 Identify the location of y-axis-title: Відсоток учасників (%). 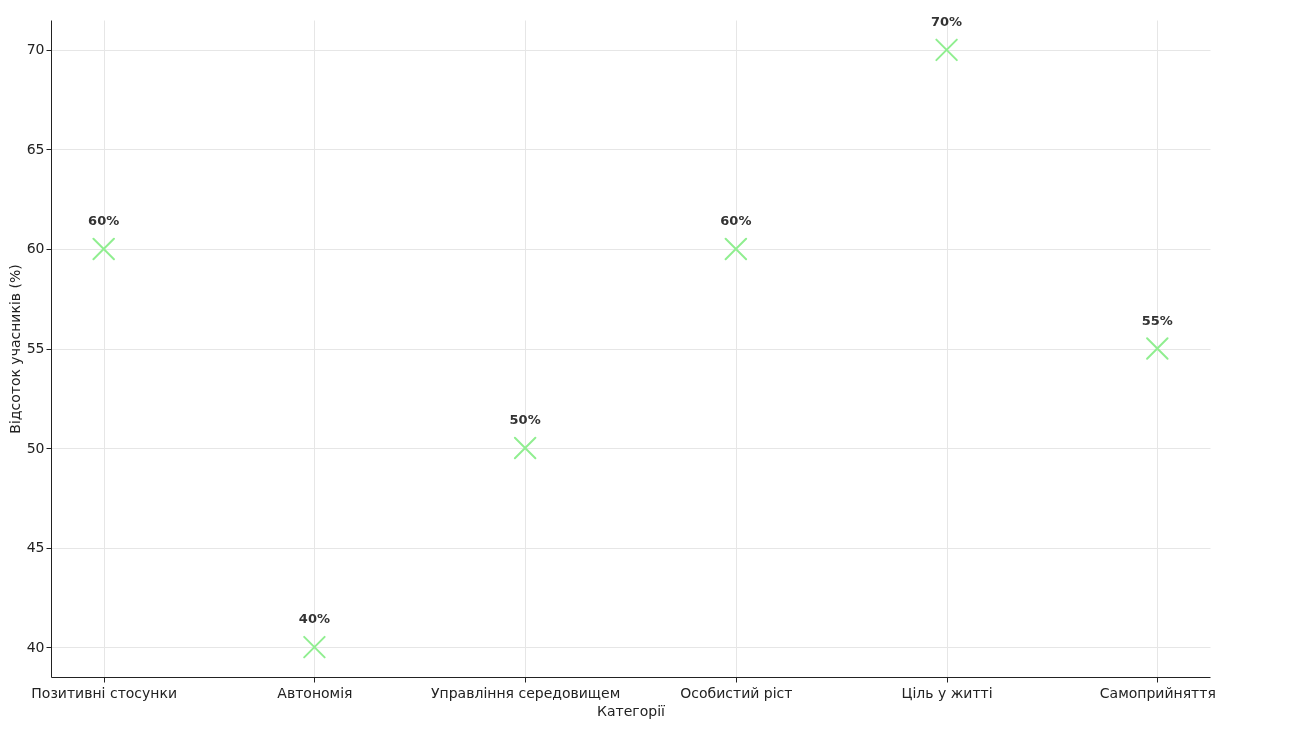
(14, 349).